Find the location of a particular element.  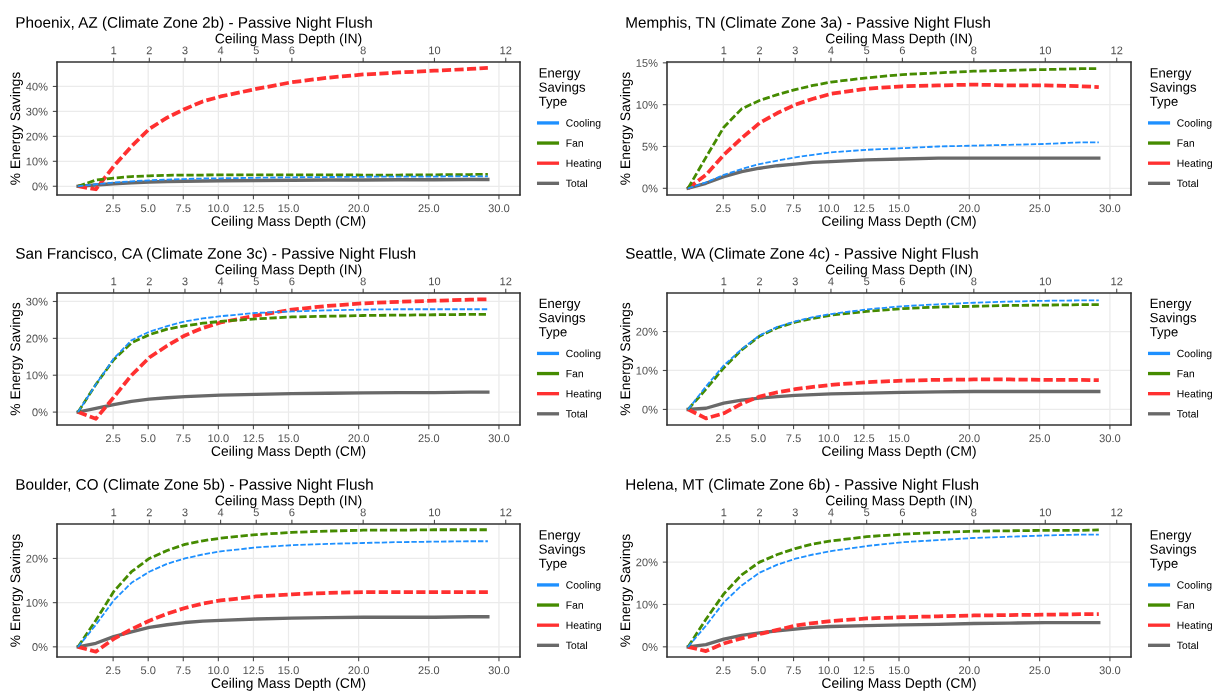

chart-title: Phoenix, AZ (Climate Zone 2b) - Passive Night Flush is located at coordinates (194, 23).